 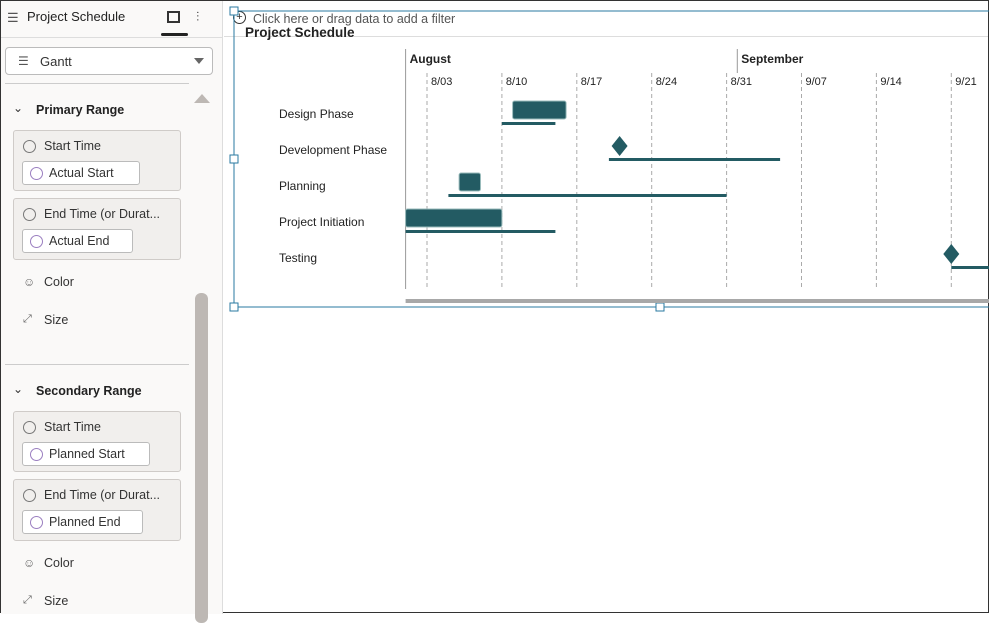 I want to click on end-time-dropzone: End Time (or Durat... Planned End, so click(x=97, y=510).